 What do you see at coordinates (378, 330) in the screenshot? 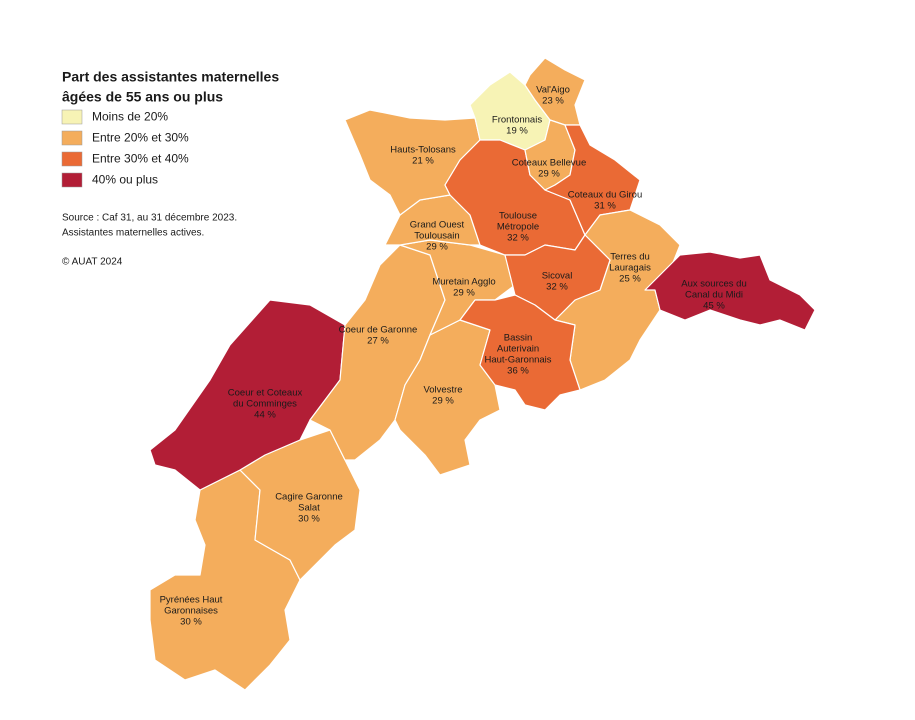
I see `region-name: Coeur de Garonne` at bounding box center [378, 330].